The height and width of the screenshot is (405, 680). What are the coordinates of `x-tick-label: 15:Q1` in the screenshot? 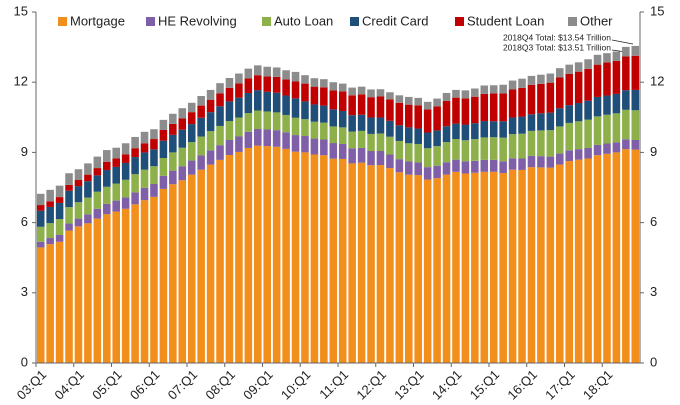 It's located at (485, 385).